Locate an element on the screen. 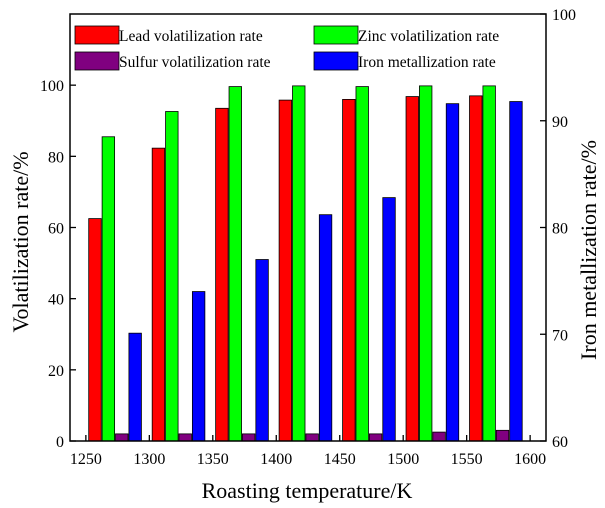 The height and width of the screenshot is (508, 605). x-tick-label: 1400 is located at coordinates (276, 459).